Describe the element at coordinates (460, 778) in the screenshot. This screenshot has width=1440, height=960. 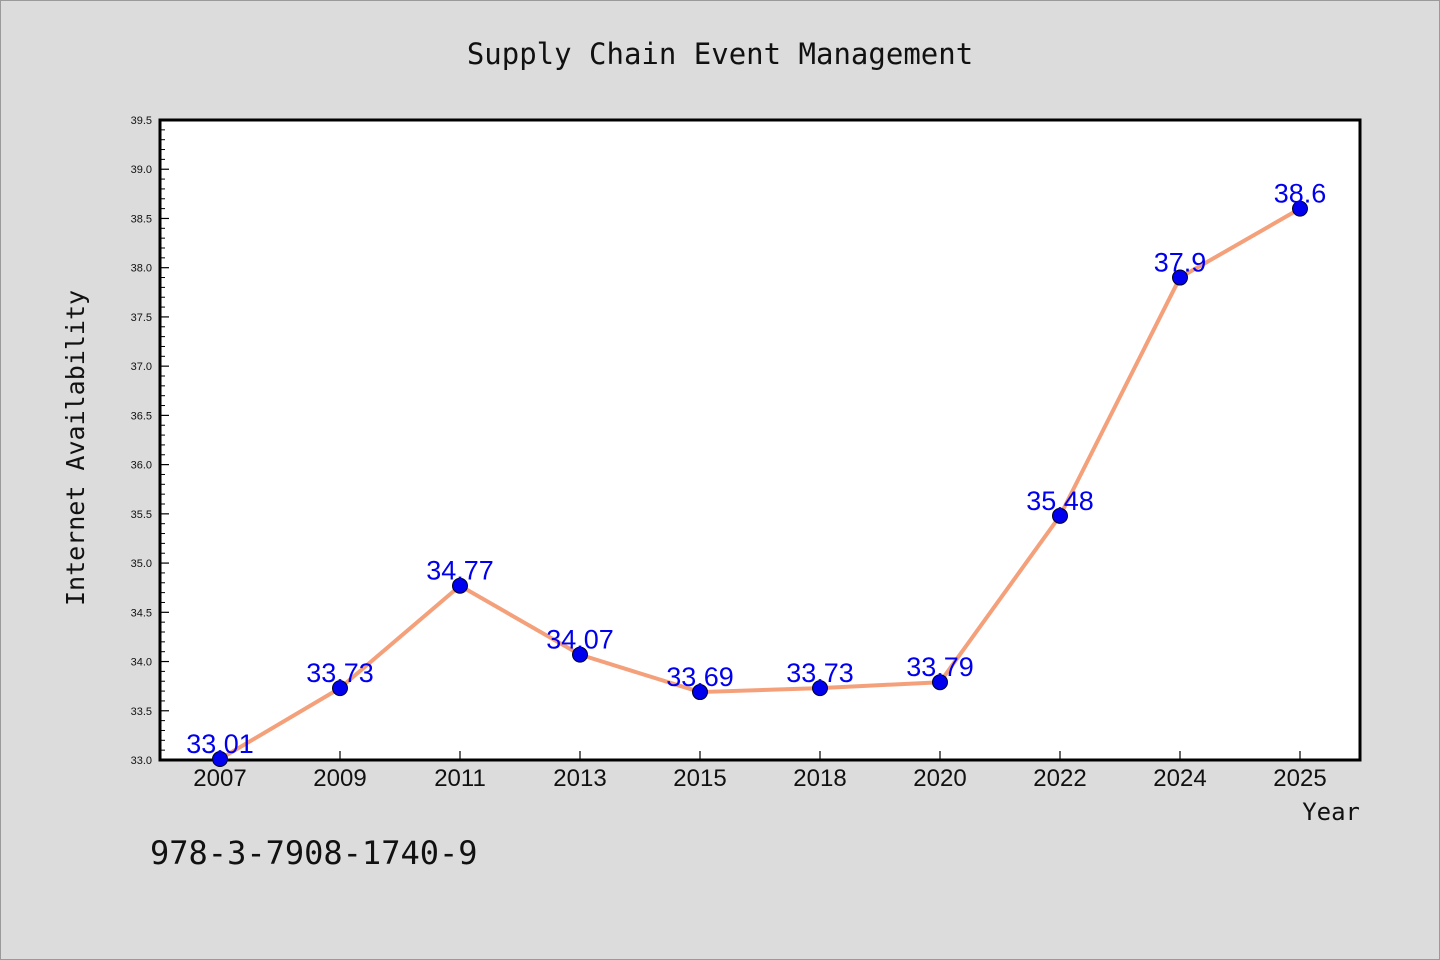
I see `x-tick-label: 2011` at that location.